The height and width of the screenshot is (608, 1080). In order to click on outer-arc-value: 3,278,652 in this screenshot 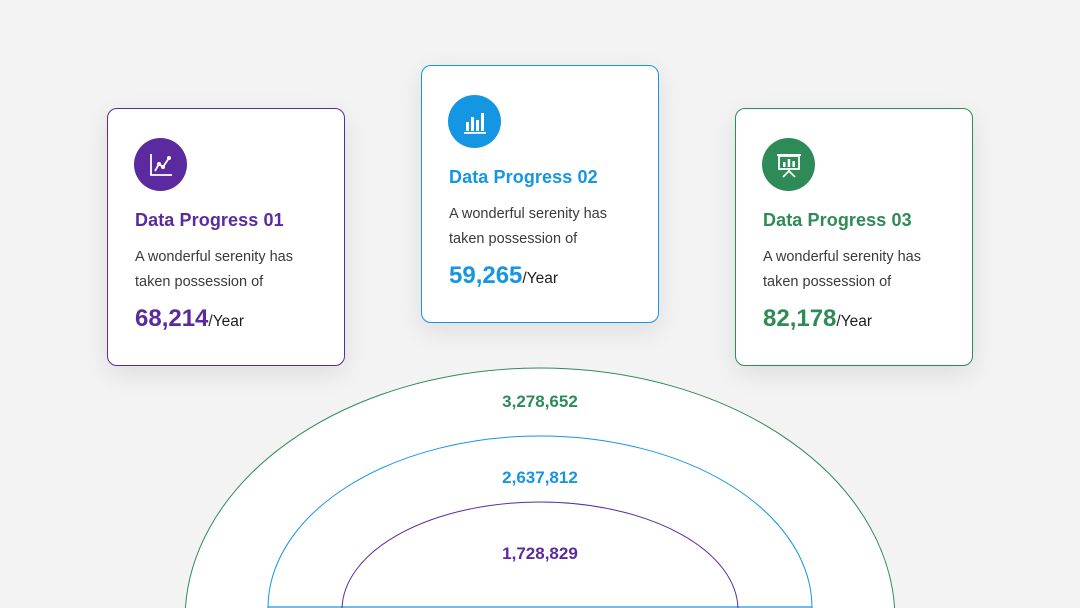, I will do `click(540, 401)`.